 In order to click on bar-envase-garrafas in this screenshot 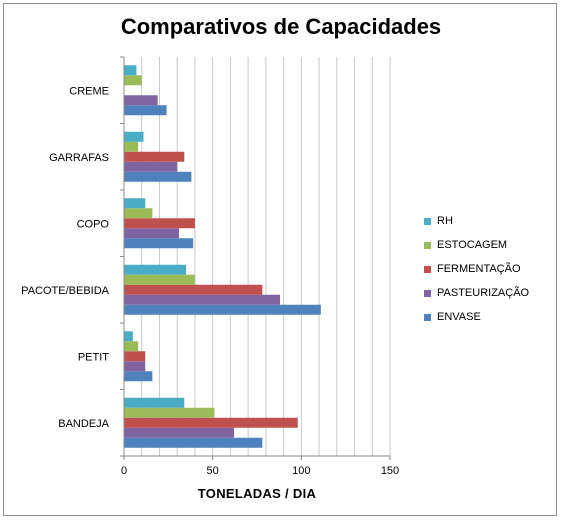, I will do `click(158, 176)`.